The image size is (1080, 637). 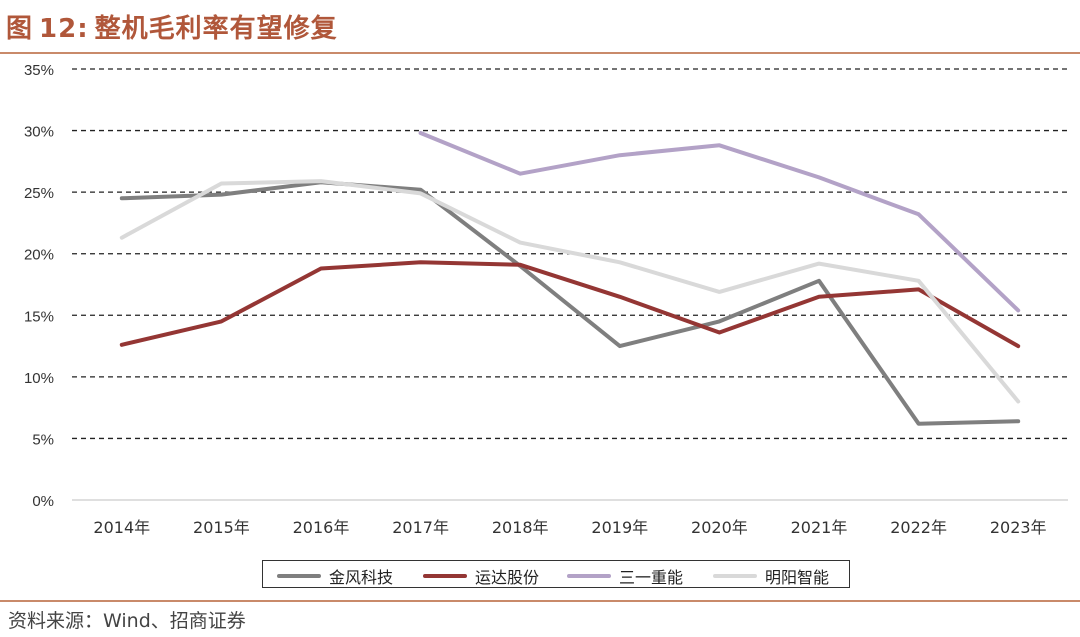 I want to click on x-tick-label: 2020年, so click(x=719, y=527).